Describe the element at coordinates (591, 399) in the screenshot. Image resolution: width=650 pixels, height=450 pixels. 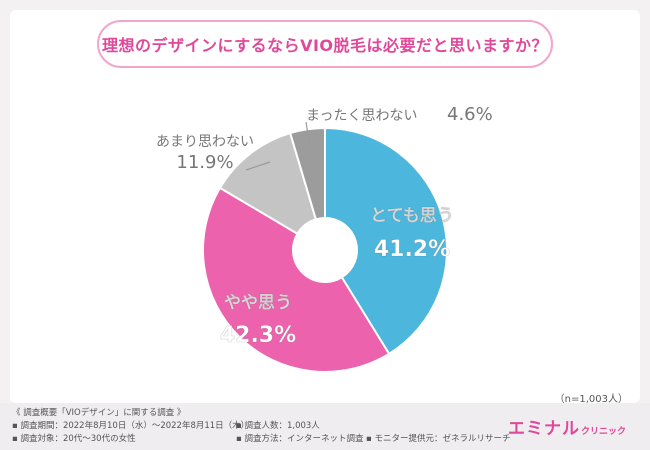
I see `sample-size-note: （n=1,003人）` at that location.